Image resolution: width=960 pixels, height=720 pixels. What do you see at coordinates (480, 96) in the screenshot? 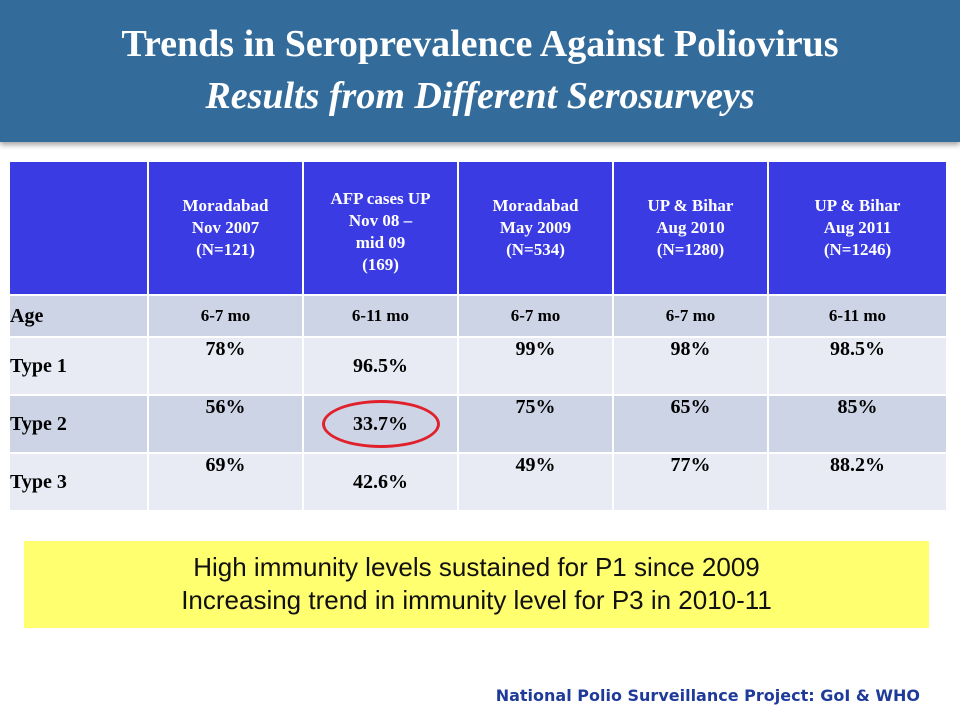
I see `slide-subtitle: Results from Different Serosurveys` at bounding box center [480, 96].